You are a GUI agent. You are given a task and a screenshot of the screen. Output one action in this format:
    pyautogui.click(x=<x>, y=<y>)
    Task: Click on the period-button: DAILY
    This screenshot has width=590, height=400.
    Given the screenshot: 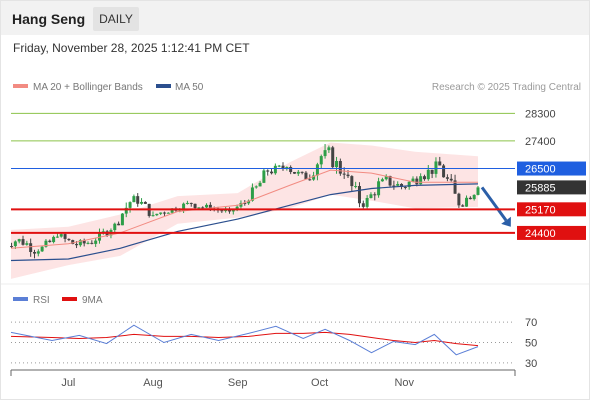 What is the action you would take?
    pyautogui.click(x=116, y=19)
    